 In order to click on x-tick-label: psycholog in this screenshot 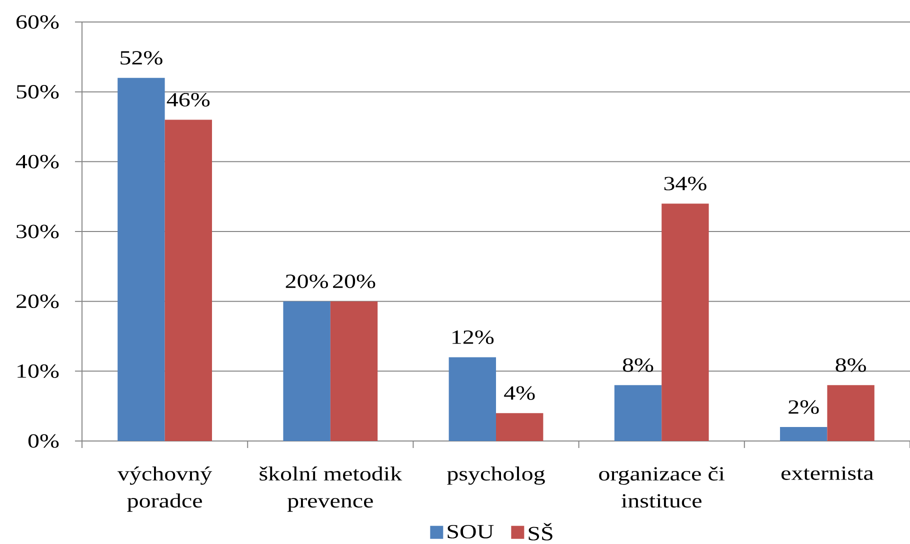, I will do `click(496, 475)`.